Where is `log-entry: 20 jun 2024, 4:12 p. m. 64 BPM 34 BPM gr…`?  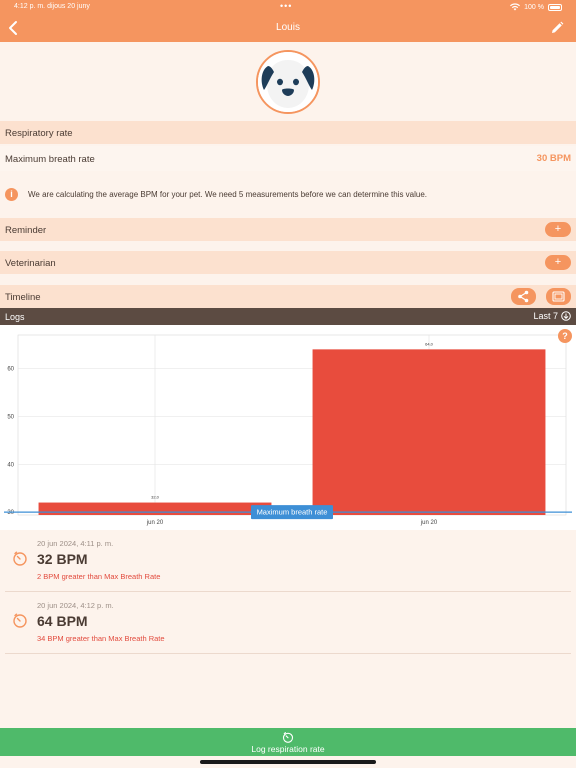 log-entry: 20 jun 2024, 4:12 p. m. 64 BPM 34 BPM gr… is located at coordinates (288, 623).